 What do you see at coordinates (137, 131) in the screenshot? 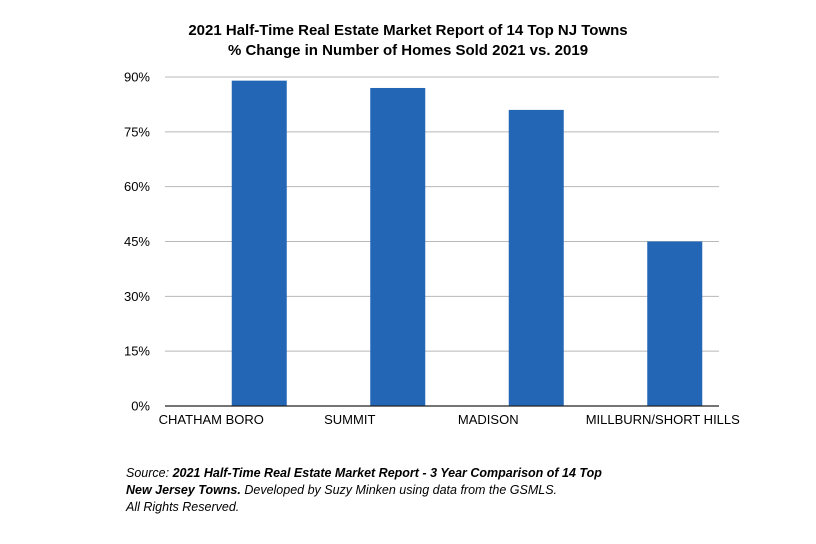
I see `y-tick-label-75: 75%` at bounding box center [137, 131].